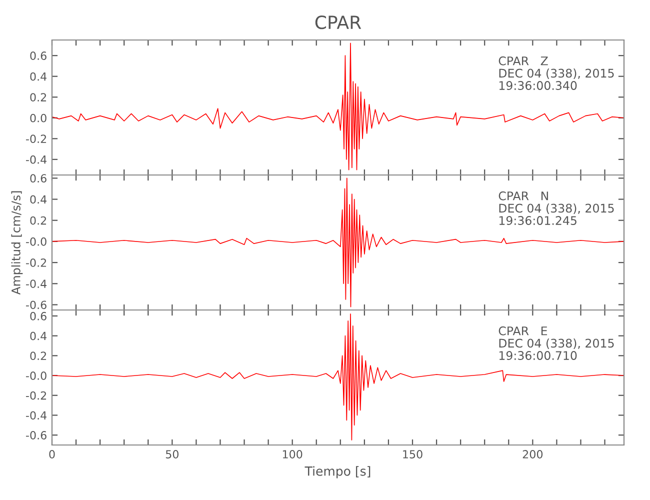 This screenshot has height=500, width=650. Describe the element at coordinates (523, 61) in the screenshot. I see `annotation: CPAR Z` at that location.